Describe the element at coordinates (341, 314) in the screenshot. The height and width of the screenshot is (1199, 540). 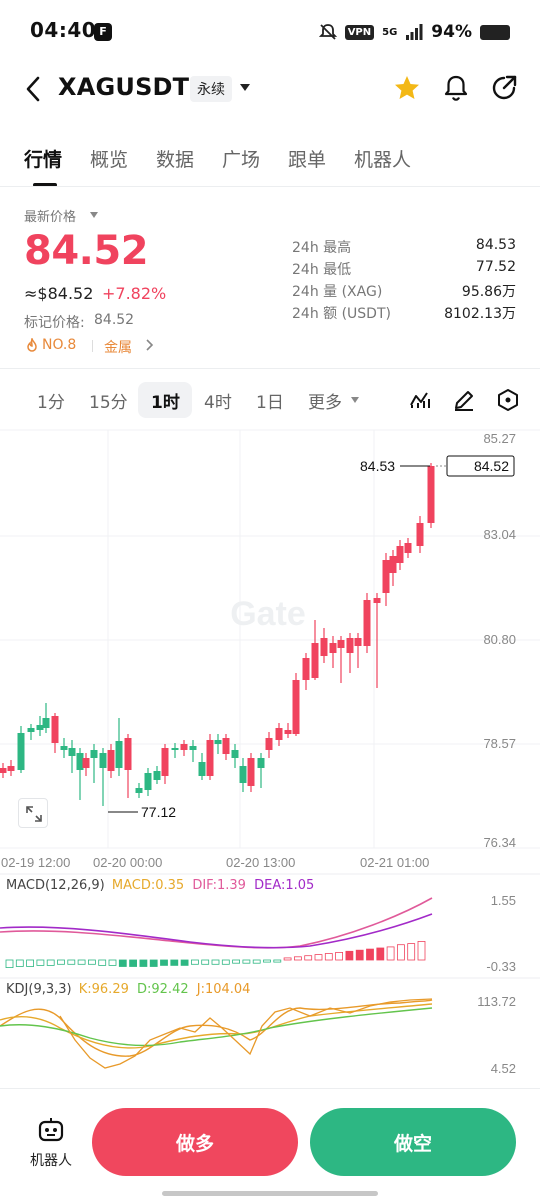
I see `stat-label: 24h 额 (USDT)` at that location.